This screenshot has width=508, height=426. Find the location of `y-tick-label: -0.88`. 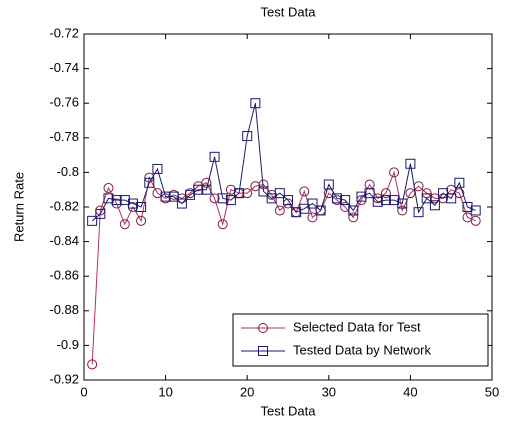

y-tick-label: -0.88 is located at coordinates (64, 309).